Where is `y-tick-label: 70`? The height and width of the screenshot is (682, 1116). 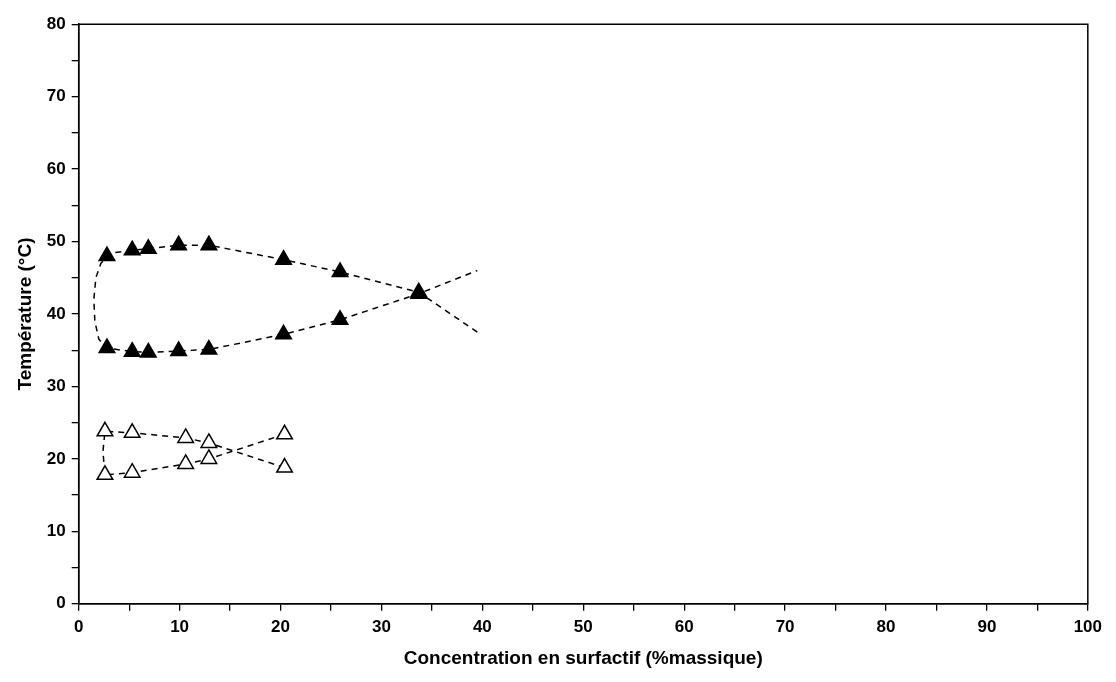 y-tick-label: 70 is located at coordinates (56, 96).